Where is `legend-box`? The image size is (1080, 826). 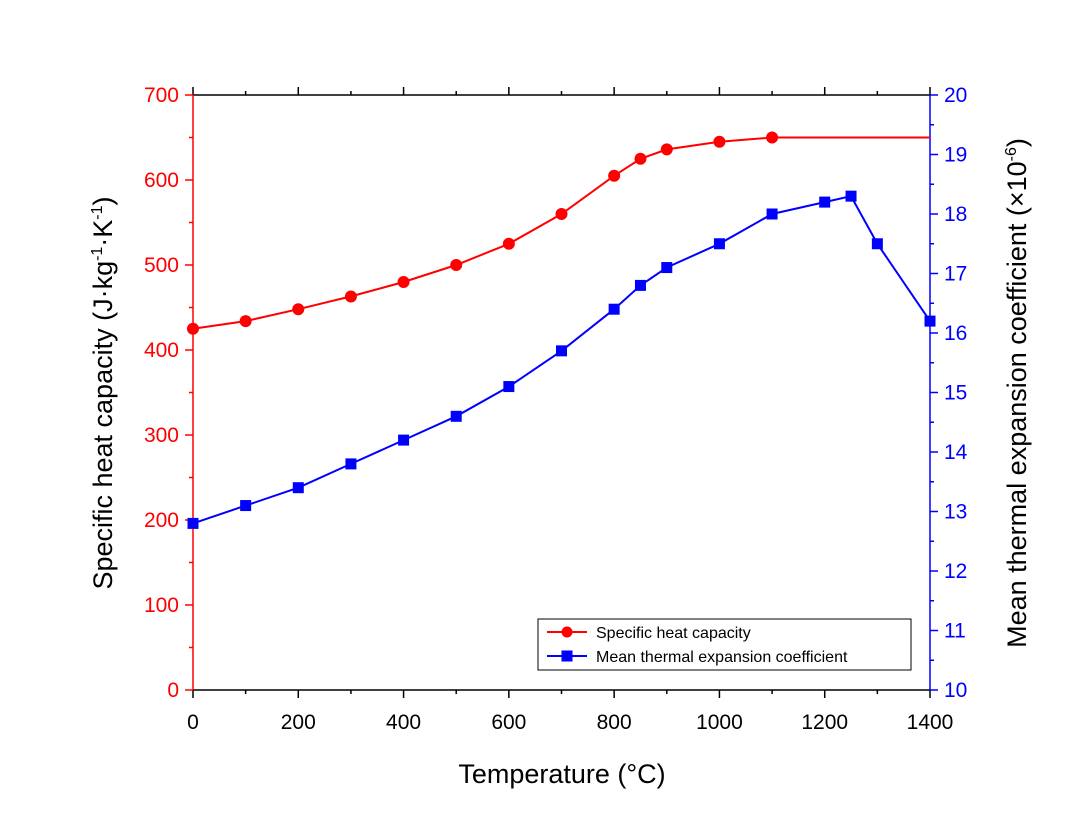
legend-box is located at coordinates (724, 644).